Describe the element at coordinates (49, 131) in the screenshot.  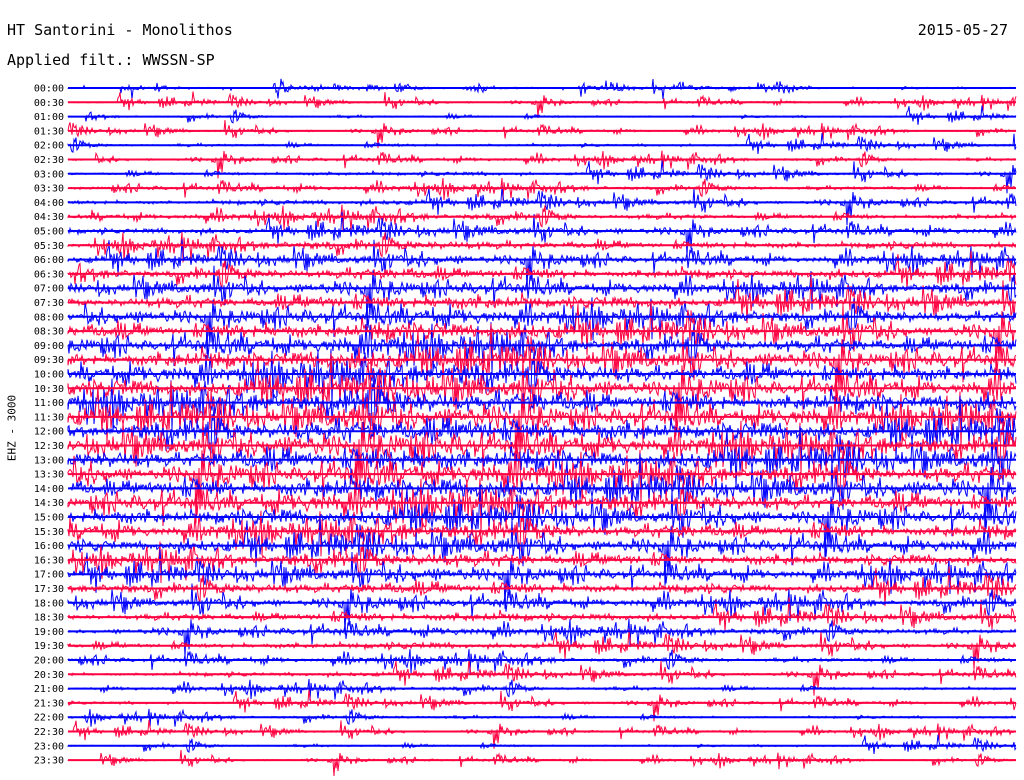
I see `row-time-label: 01:30` at that location.